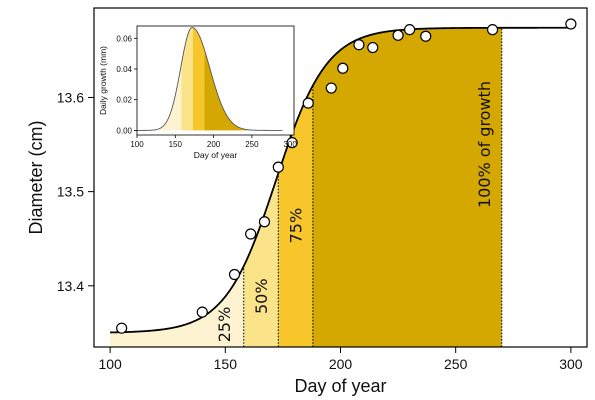 The height and width of the screenshot is (400, 595). Describe the element at coordinates (70, 192) in the screenshot. I see `y-tick-label: 13.5` at that location.